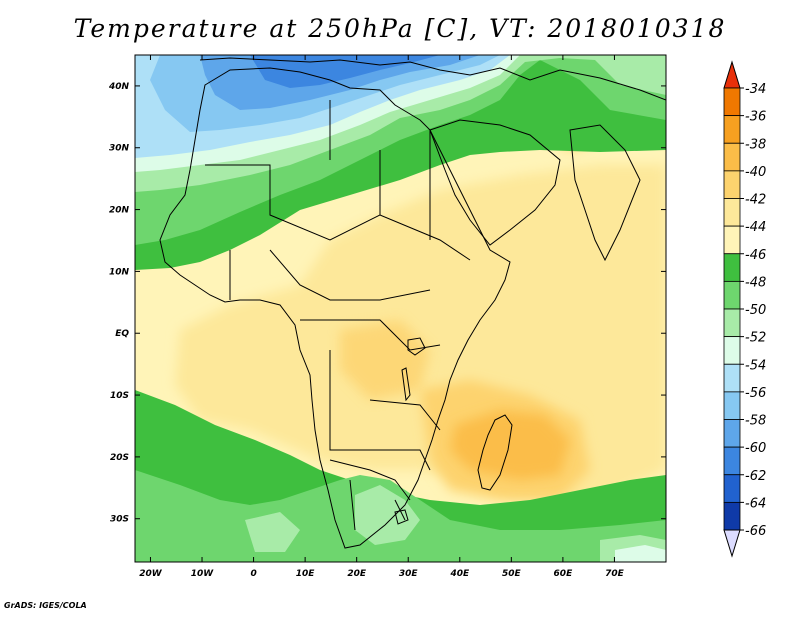 This screenshot has height=618, width=800. What do you see at coordinates (755, 255) in the screenshot?
I see `colorbar-label: -46` at bounding box center [755, 255].